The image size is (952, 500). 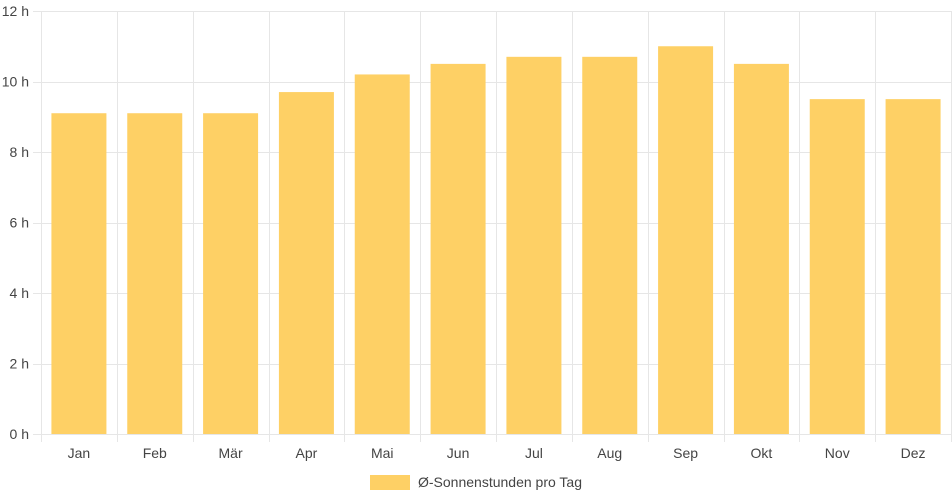 What do you see at coordinates (231, 453) in the screenshot?
I see `x-tick-label: Mär` at bounding box center [231, 453].